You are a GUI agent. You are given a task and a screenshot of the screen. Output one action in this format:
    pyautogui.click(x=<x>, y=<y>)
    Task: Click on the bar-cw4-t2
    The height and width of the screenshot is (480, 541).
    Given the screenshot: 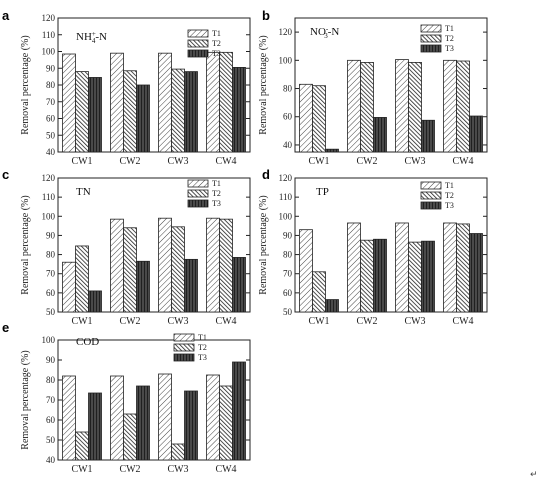 What is the action you would take?
    pyautogui.click(x=226, y=265)
    